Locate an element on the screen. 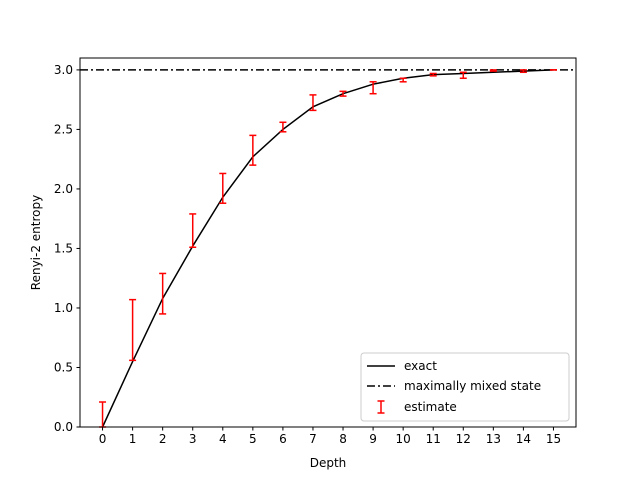 The width and height of the screenshot is (640, 480). y-tick-label: 2.5 is located at coordinates (63, 129).